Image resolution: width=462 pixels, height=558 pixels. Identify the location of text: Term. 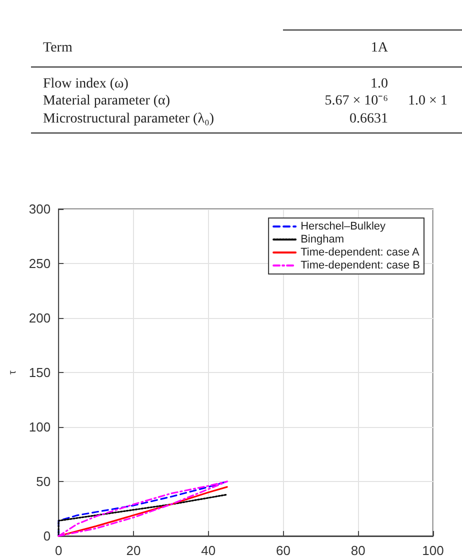
(57, 48).